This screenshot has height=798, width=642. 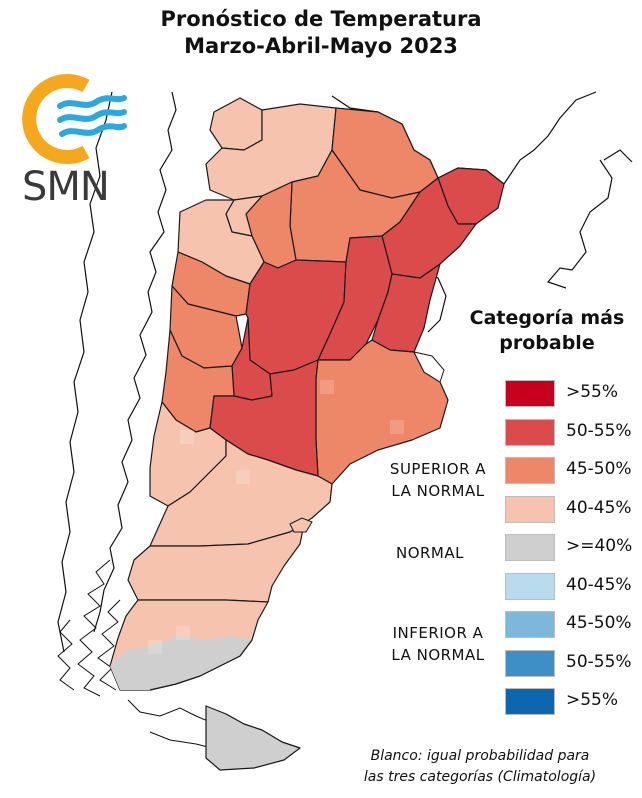 What do you see at coordinates (355, 298) in the screenshot?
I see `province-santafe` at bounding box center [355, 298].